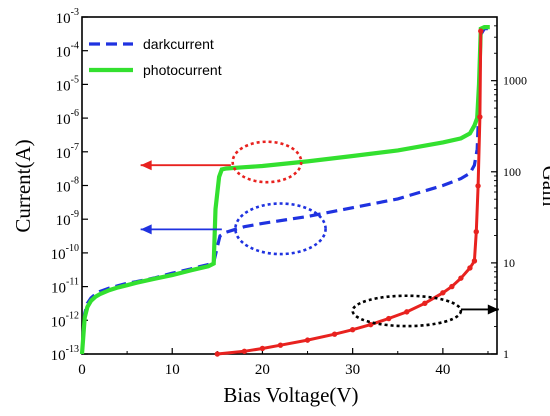 This screenshot has width=550, height=416. I want to click on y-tick-label: 10⁻⁴, so click(67, 51).